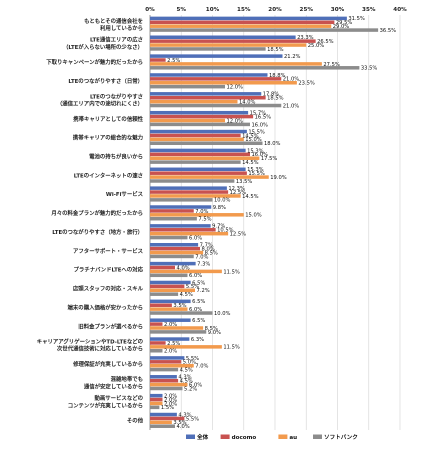 This screenshot has height=450, width=437. I want to click on data-label: 4.5%, so click(186, 382).